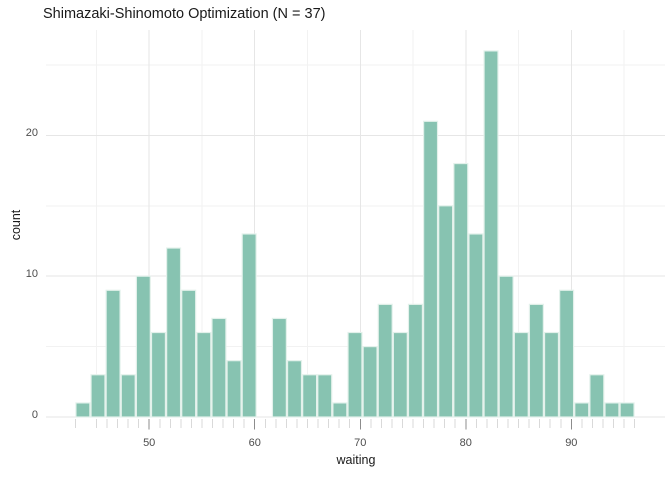 This screenshot has width=672, height=480. What do you see at coordinates (571, 443) in the screenshot?
I see `x-tick-label: 90` at bounding box center [571, 443].